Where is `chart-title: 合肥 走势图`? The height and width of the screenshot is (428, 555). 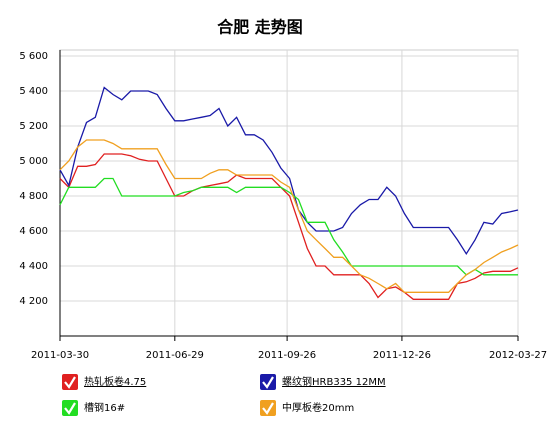
chart-title: 合肥 走势图 is located at coordinates (260, 27).